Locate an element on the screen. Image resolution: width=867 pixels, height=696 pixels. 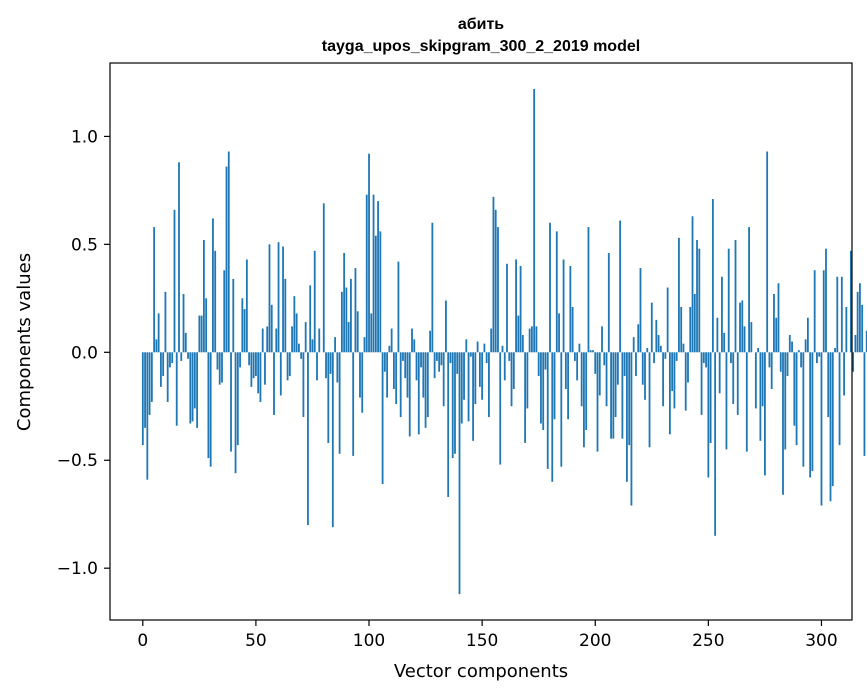
x-axis-label: Vector components is located at coordinates (481, 671).